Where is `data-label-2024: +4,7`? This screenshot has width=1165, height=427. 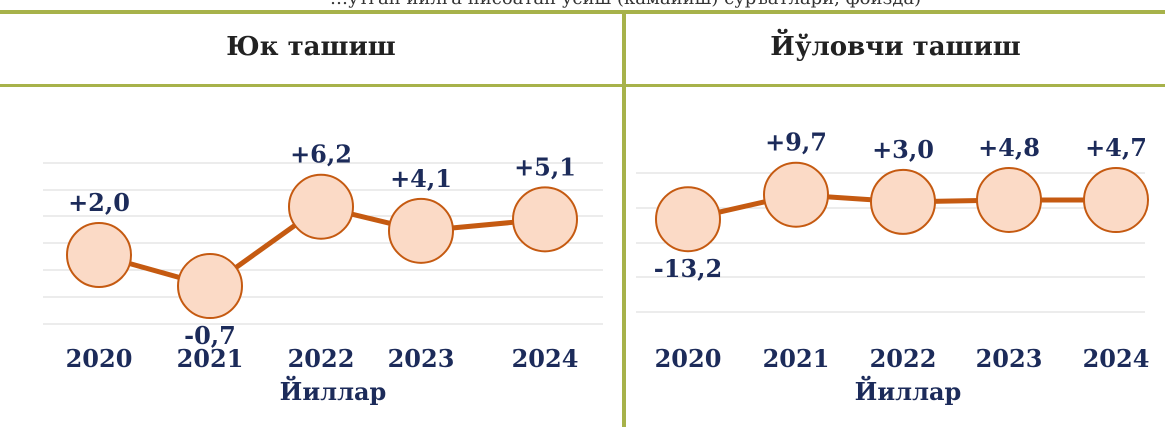
data-label-2024: +4,7 is located at coordinates (1116, 147).